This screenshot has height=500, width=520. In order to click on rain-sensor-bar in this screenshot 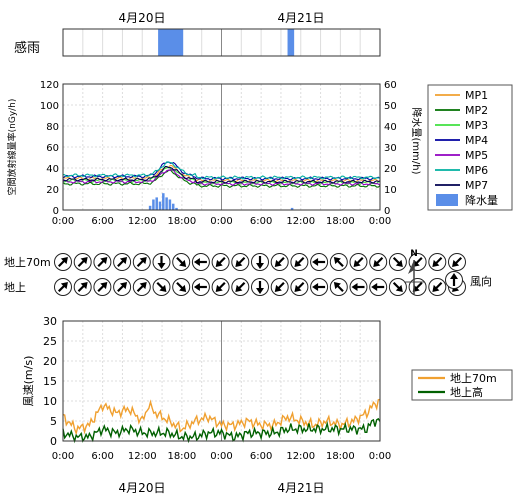, I will do `click(171, 42)`.